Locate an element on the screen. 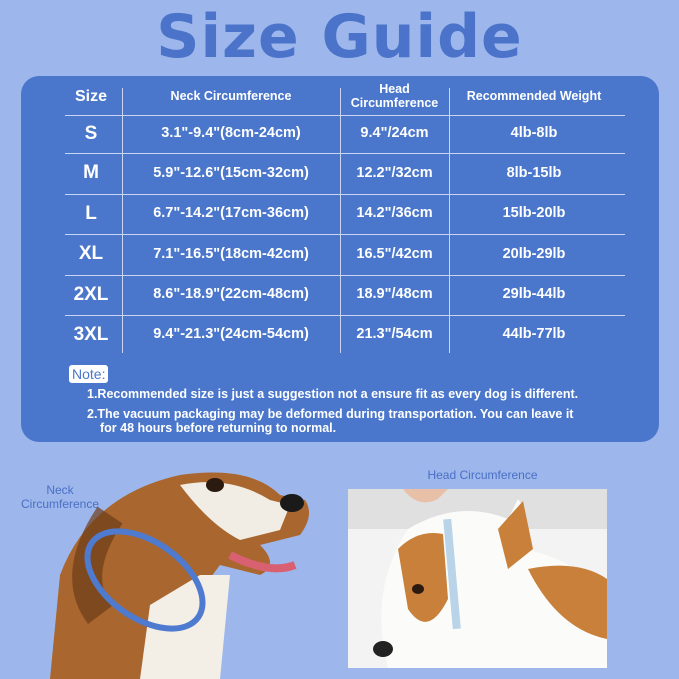  neck-label: Neck Circumference is located at coordinates (60, 497).